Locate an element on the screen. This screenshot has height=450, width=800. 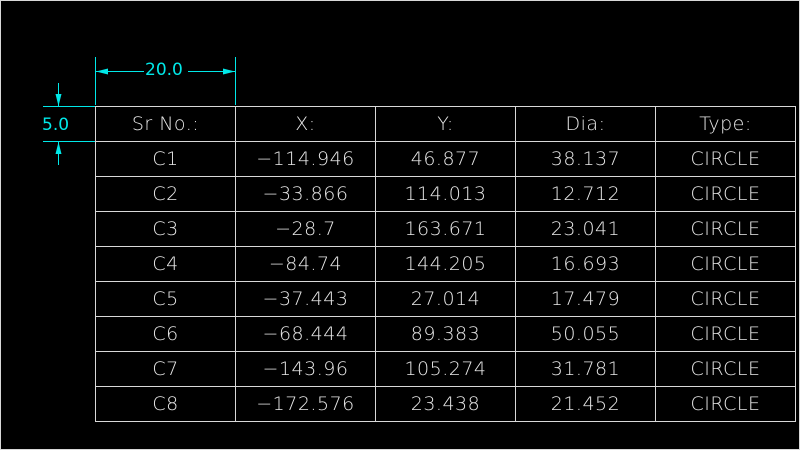
cell-dia: 21.452 is located at coordinates (585, 404).